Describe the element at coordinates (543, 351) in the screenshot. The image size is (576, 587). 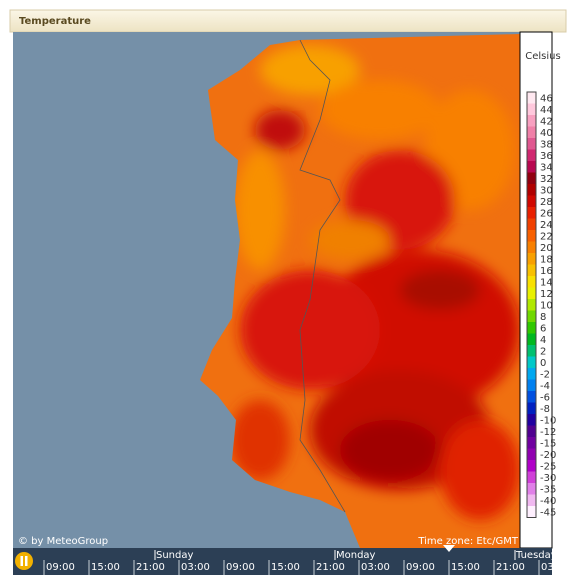
I see `legend-label: 2` at that location.